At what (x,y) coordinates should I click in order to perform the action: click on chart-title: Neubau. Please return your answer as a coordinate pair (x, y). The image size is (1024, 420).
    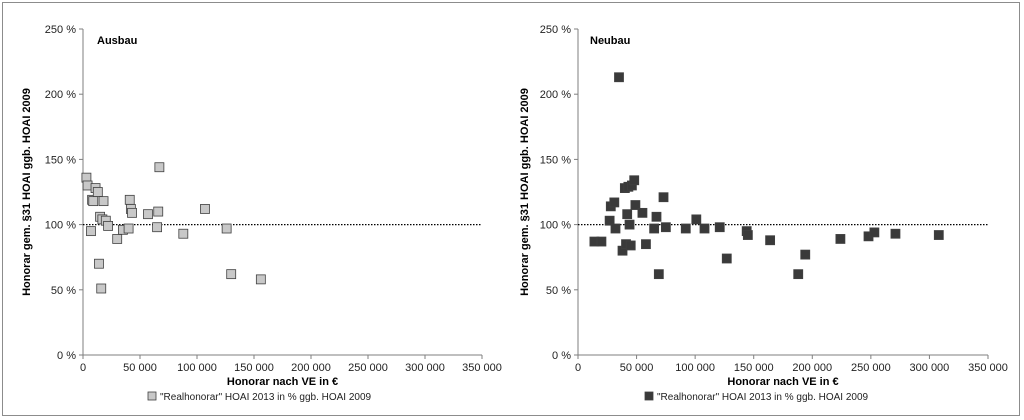
    Looking at the image, I should click on (610, 41).